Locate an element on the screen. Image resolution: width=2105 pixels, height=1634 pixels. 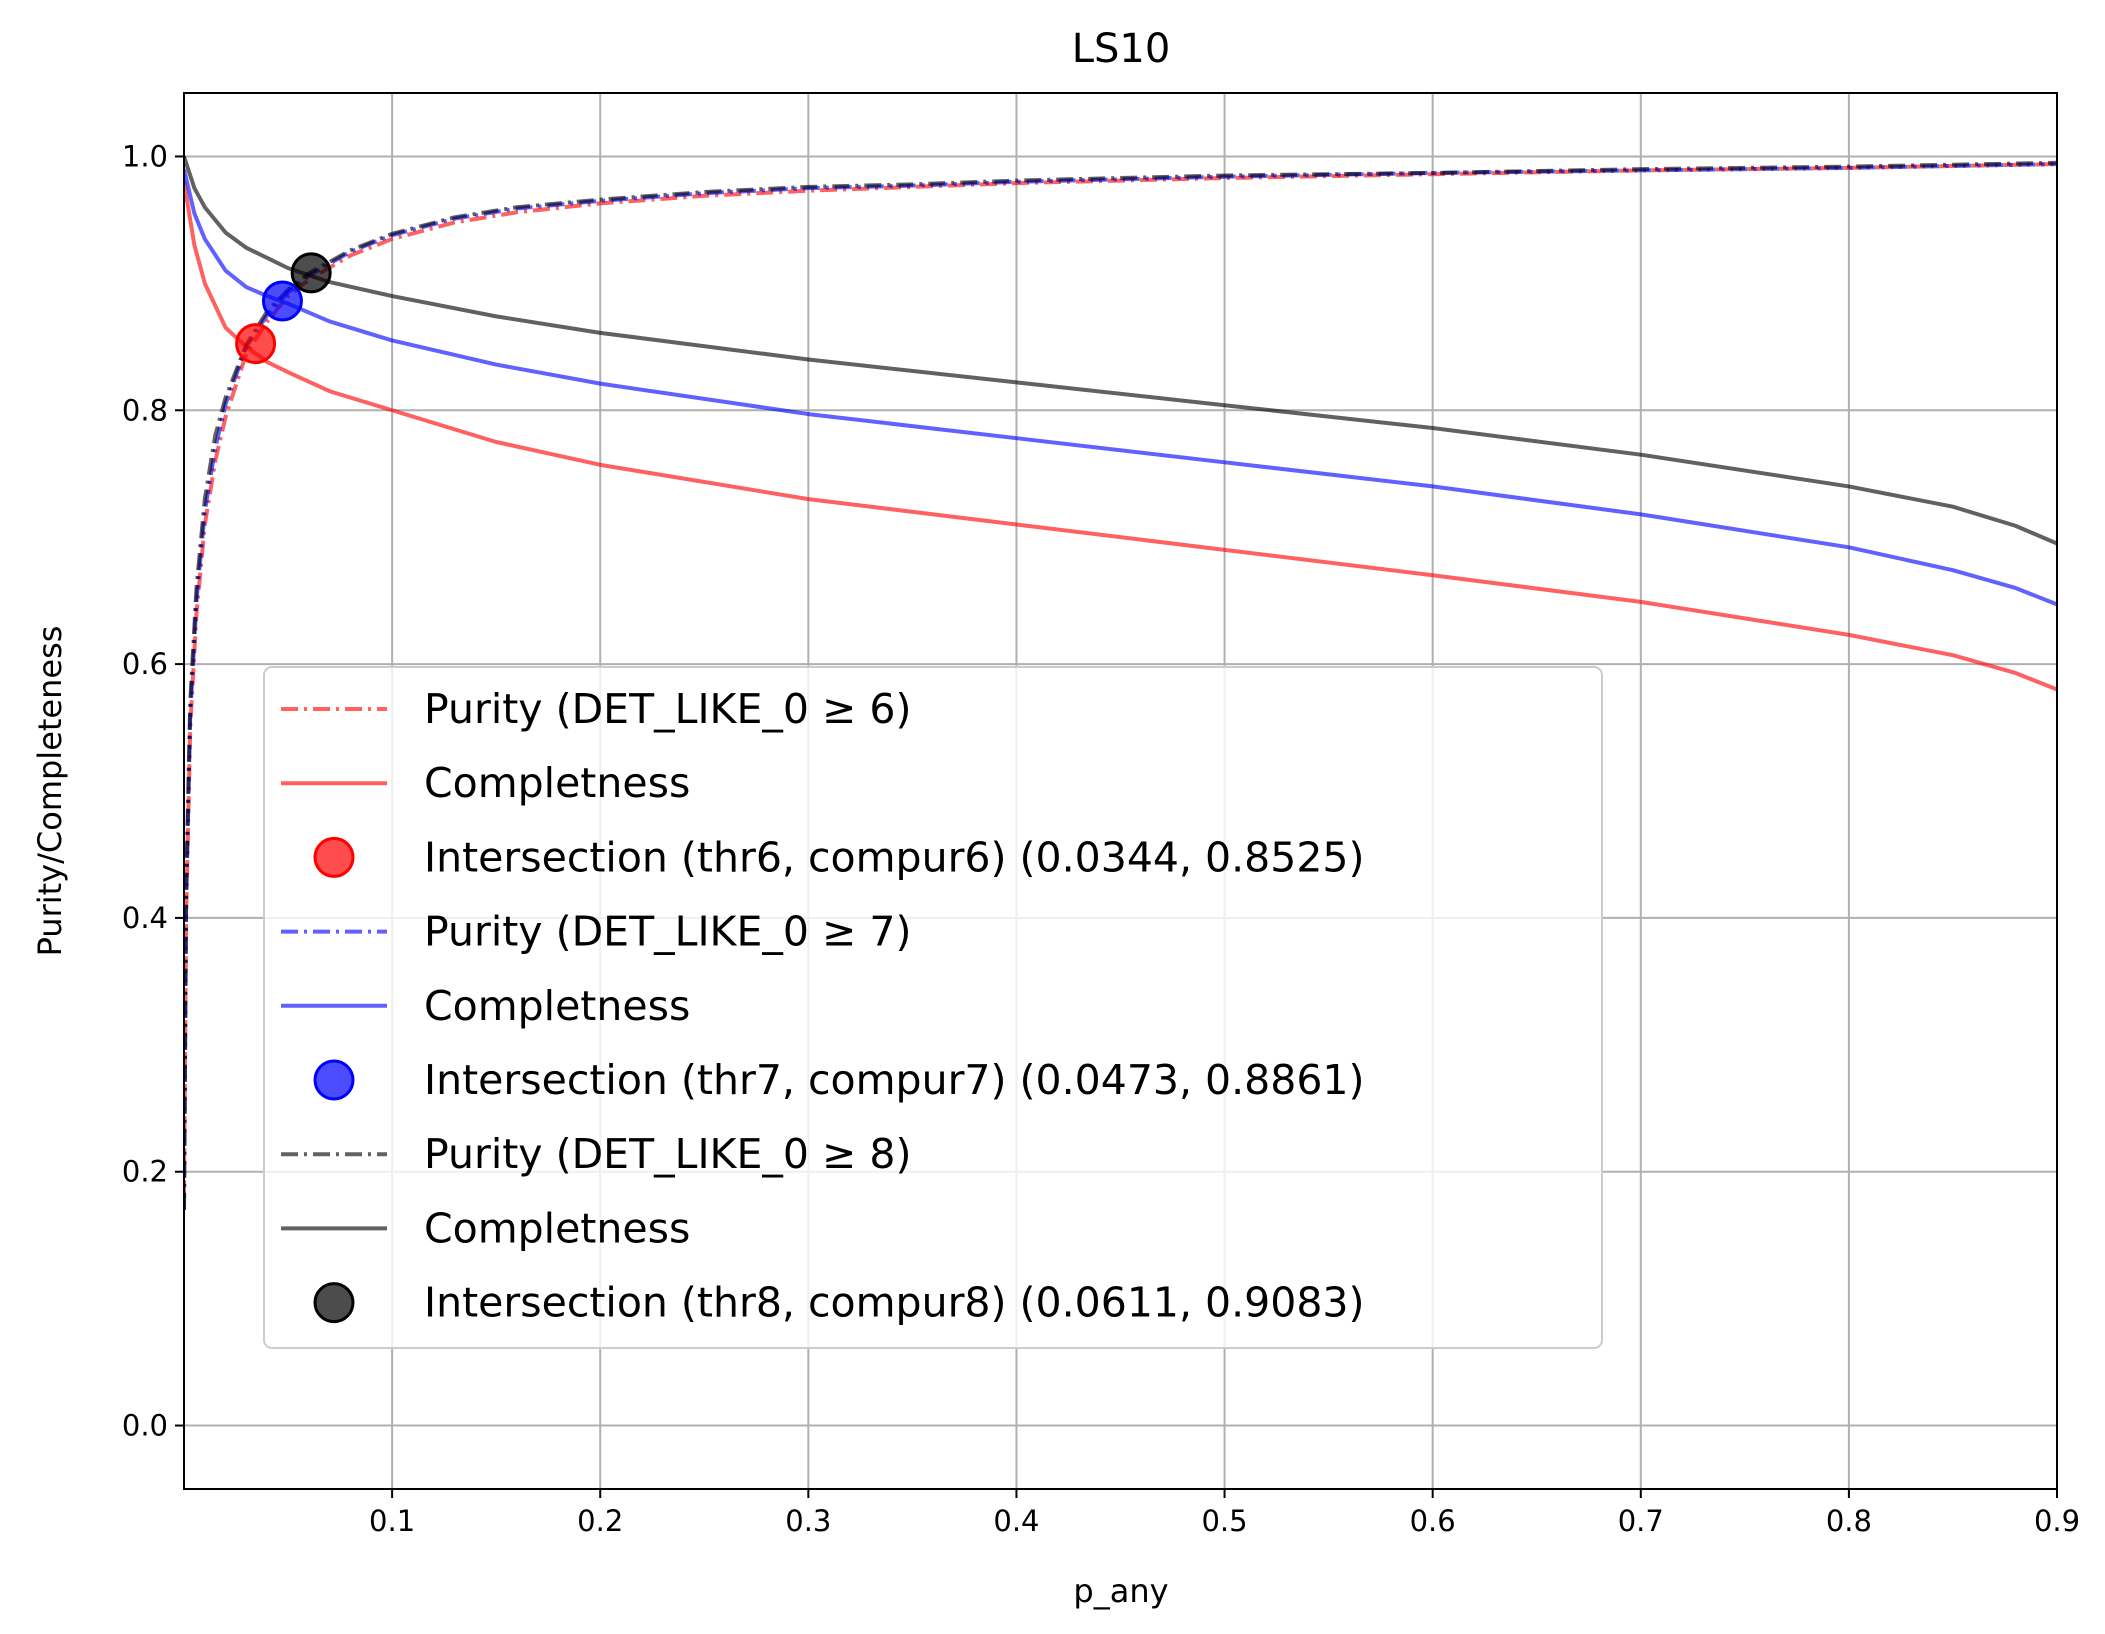
y-axis-label: Purity/Completeness is located at coordinates (50, 791).